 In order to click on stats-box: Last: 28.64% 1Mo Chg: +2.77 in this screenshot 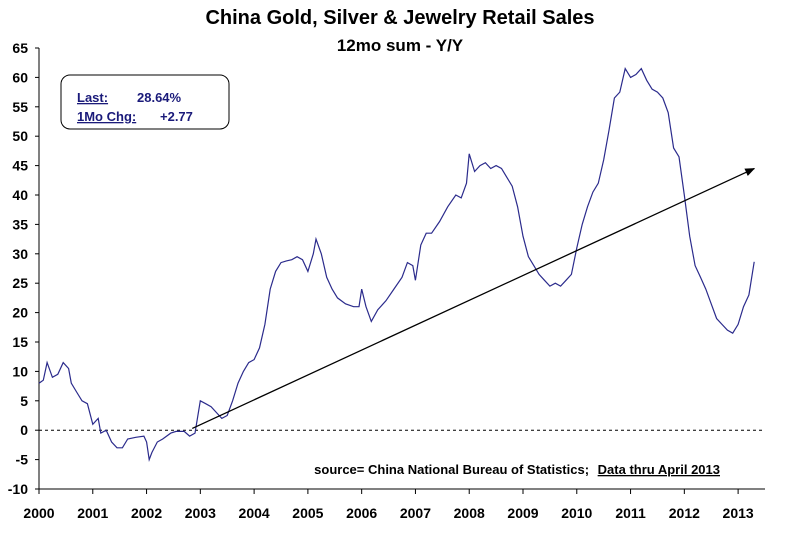, I will do `click(145, 102)`.